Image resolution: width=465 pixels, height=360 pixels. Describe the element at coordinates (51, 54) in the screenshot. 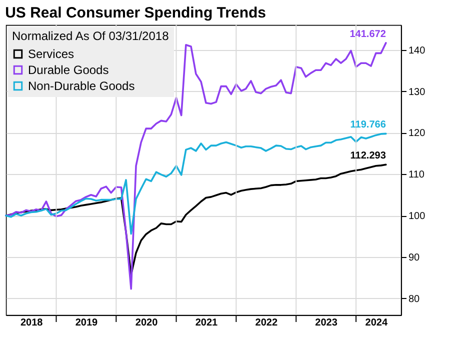

I see `legend-label: Services` at that location.